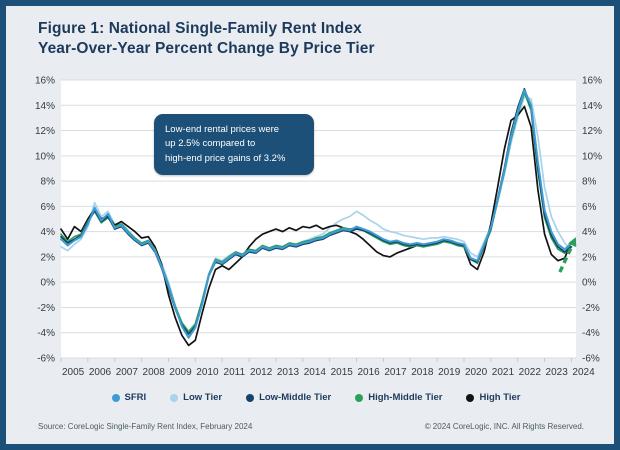 The height and width of the screenshot is (450, 620). I want to click on y-axis-tick-label-left: 2%, so click(48, 257).